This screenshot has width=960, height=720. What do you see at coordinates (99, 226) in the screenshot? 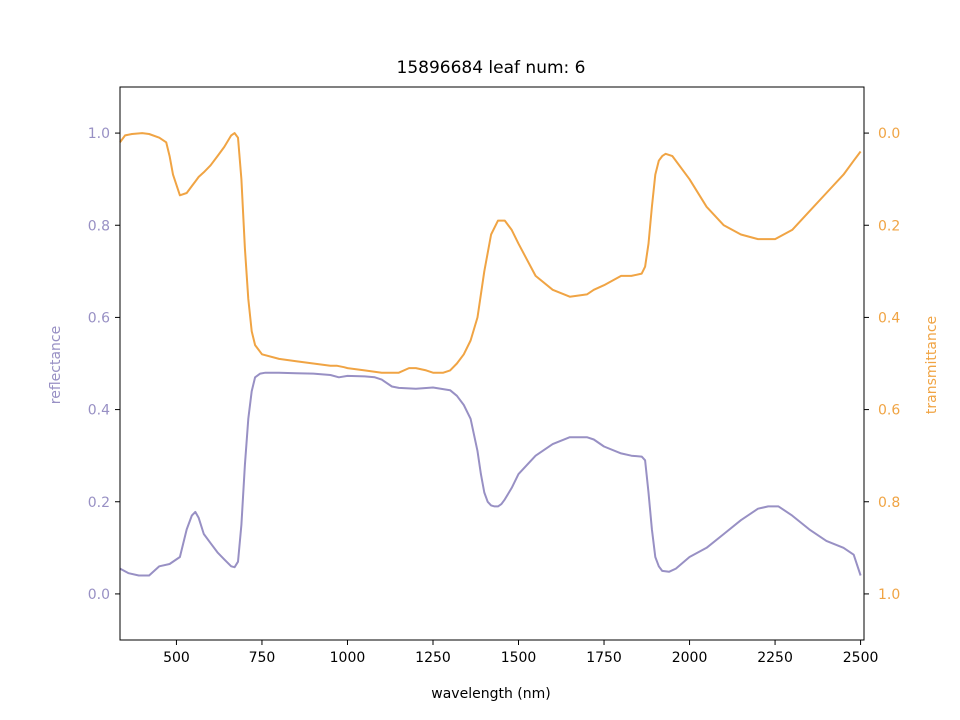
I see `y-left-tick-label: 0.8` at bounding box center [99, 226].